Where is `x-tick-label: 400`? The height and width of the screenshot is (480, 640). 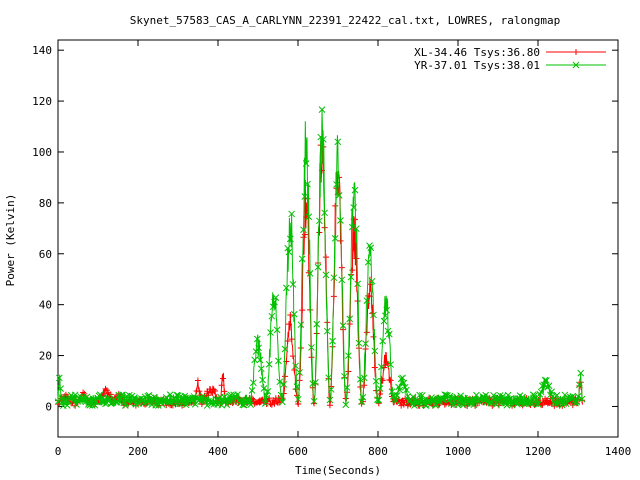
x-tick-label: 400 is located at coordinates (218, 451).